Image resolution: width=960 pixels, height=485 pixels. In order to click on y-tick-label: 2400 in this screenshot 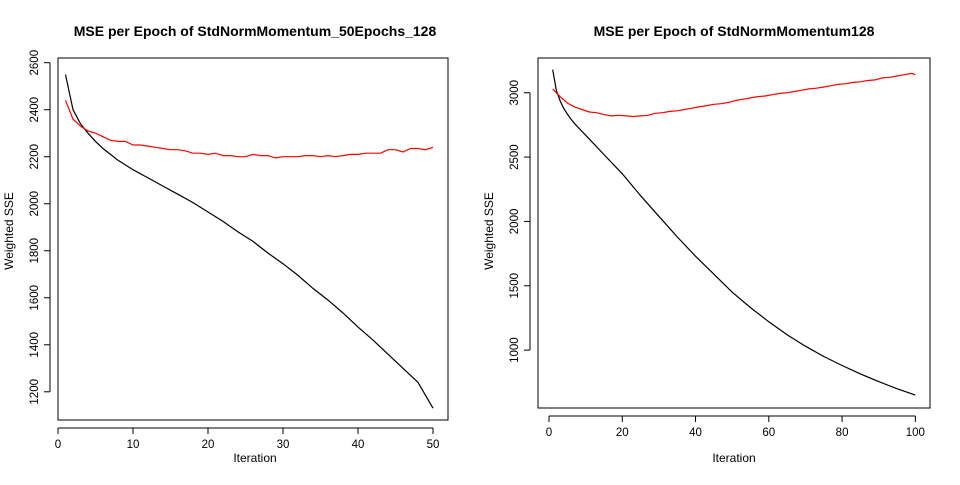, I will do `click(35, 110)`.